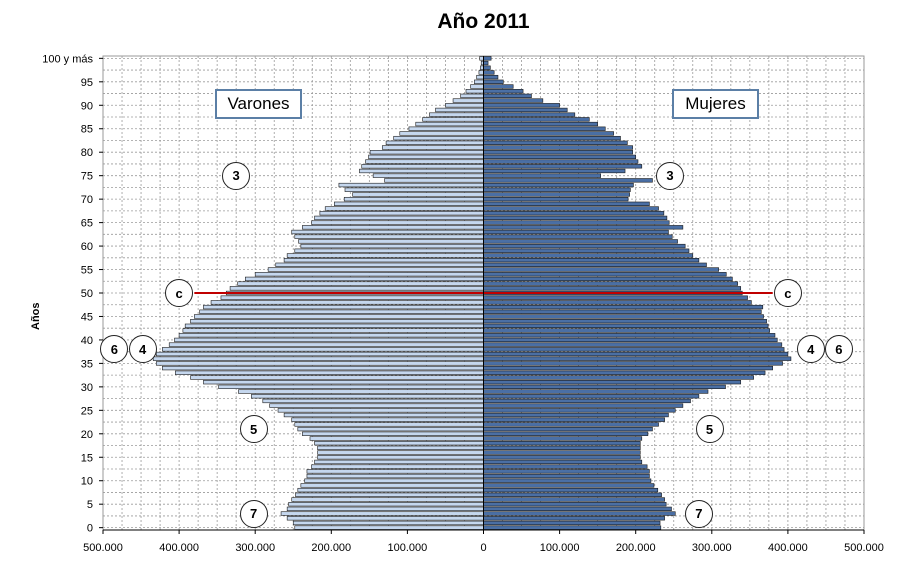  I want to click on annotation-marker-c-right: c, so click(787, 293).